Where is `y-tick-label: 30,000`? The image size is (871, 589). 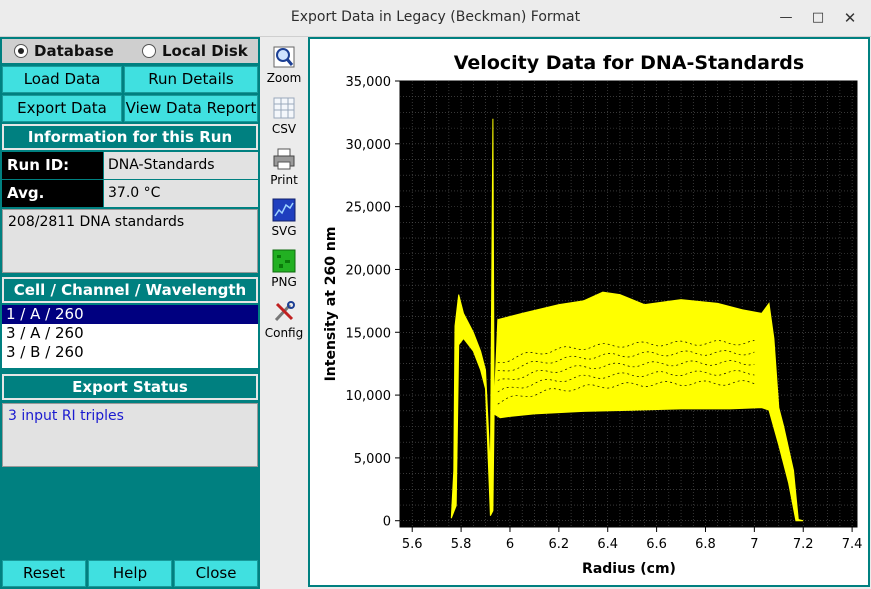 y-tick-label: 30,000 is located at coordinates (369, 145).